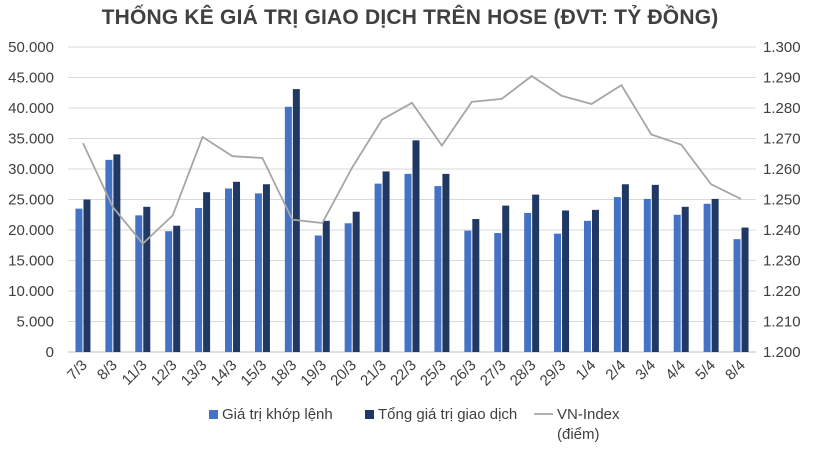 Image resolution: width=820 pixels, height=456 pixels. Describe the element at coordinates (194, 373) in the screenshot. I see `x-tick-label: 13/3` at that location.